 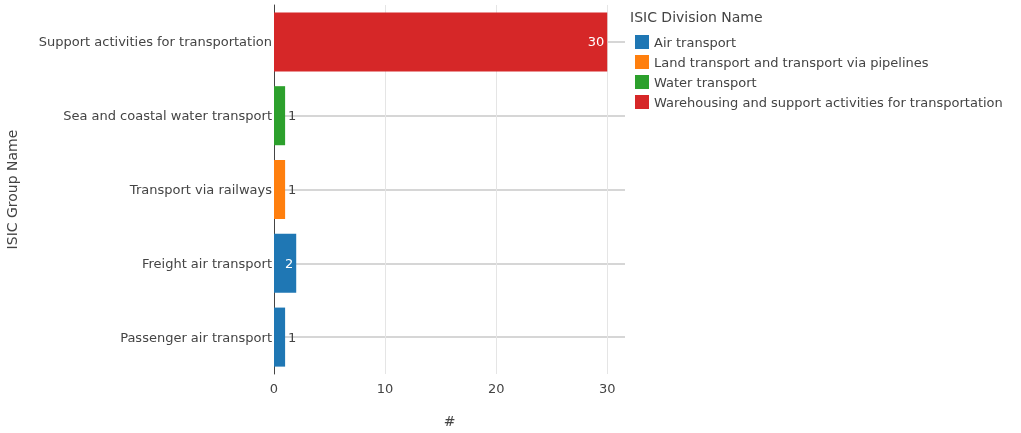 I want to click on data-label: 2, so click(x=289, y=263).